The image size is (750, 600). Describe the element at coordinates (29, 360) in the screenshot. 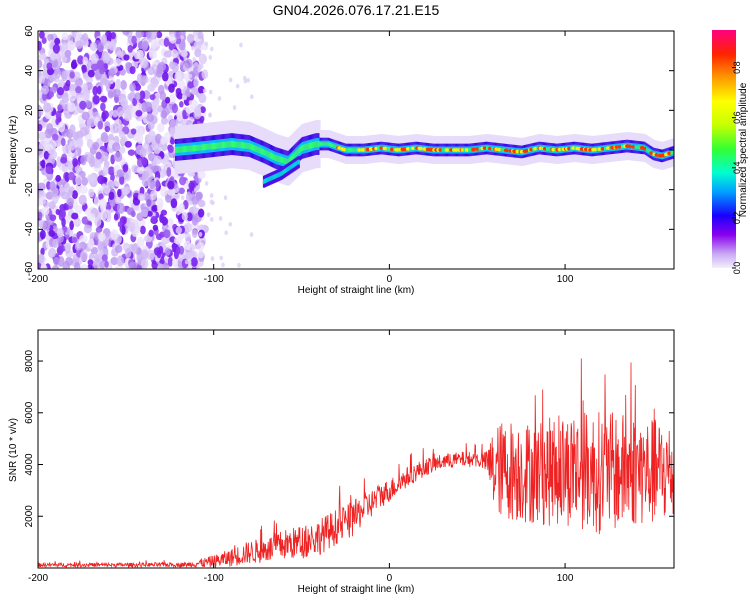

I see `y-tick-label: 8000` at that location.